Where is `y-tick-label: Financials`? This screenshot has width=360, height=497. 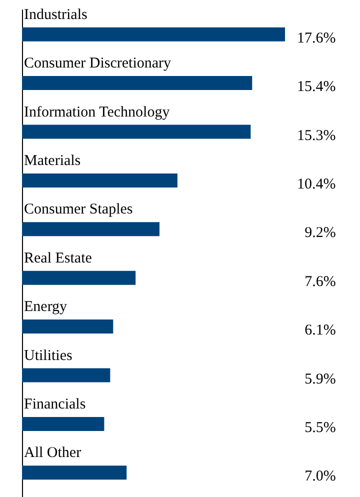 y-tick-label: Financials is located at coordinates (55, 404).